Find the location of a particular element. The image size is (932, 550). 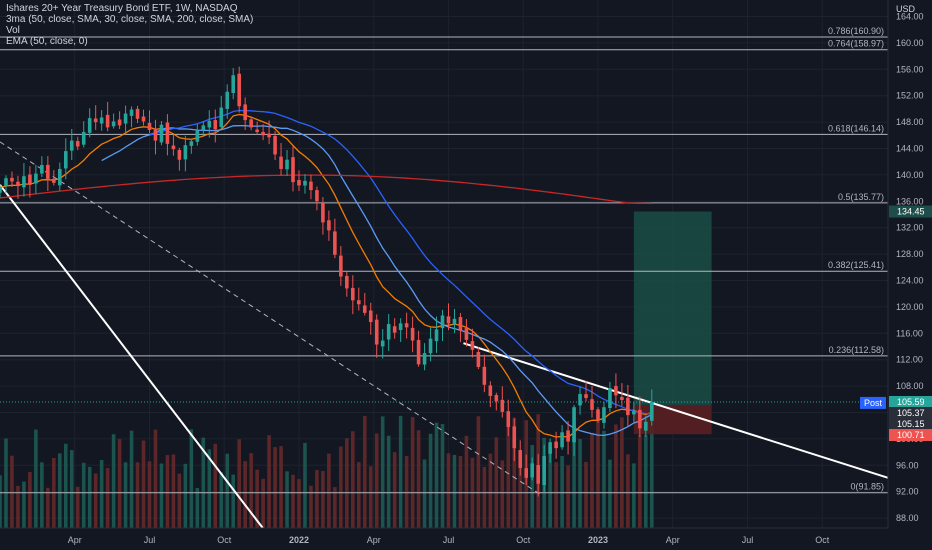

fib-level-label: 0.786(160.90) is located at coordinates (856, 31).